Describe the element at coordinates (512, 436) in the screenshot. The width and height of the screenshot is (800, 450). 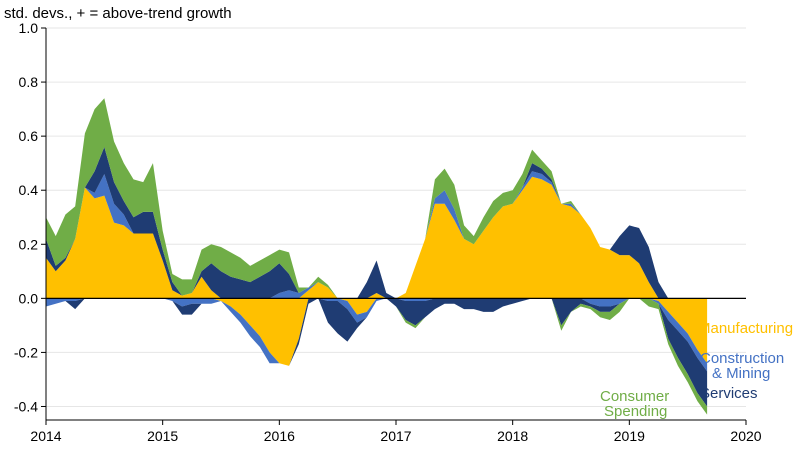
I see `x-tick-label: 2018` at that location.